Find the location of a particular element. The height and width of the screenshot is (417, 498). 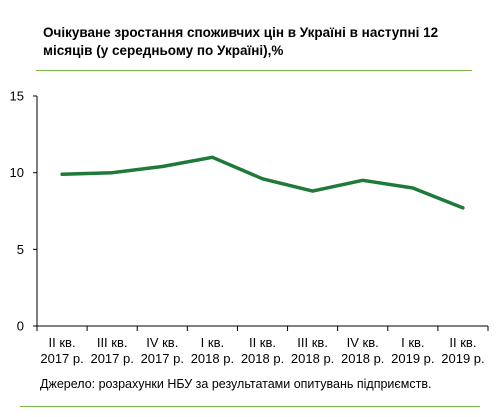

x-tick-label: II кв. 2019 р. is located at coordinates (462, 350).